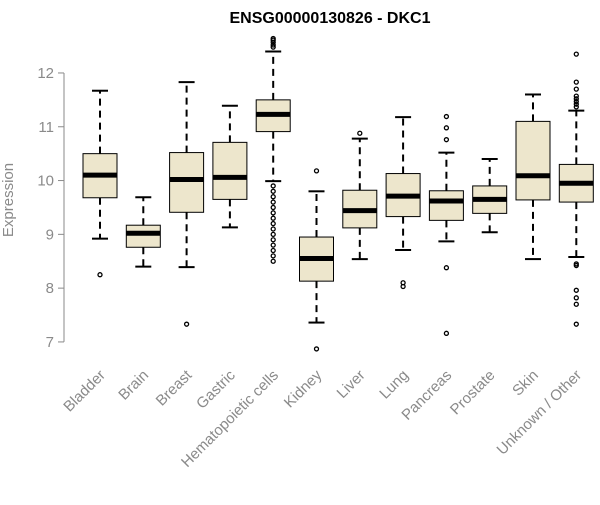  What do you see at coordinates (50, 342) in the screenshot?
I see `y-tick-label: 7` at bounding box center [50, 342].